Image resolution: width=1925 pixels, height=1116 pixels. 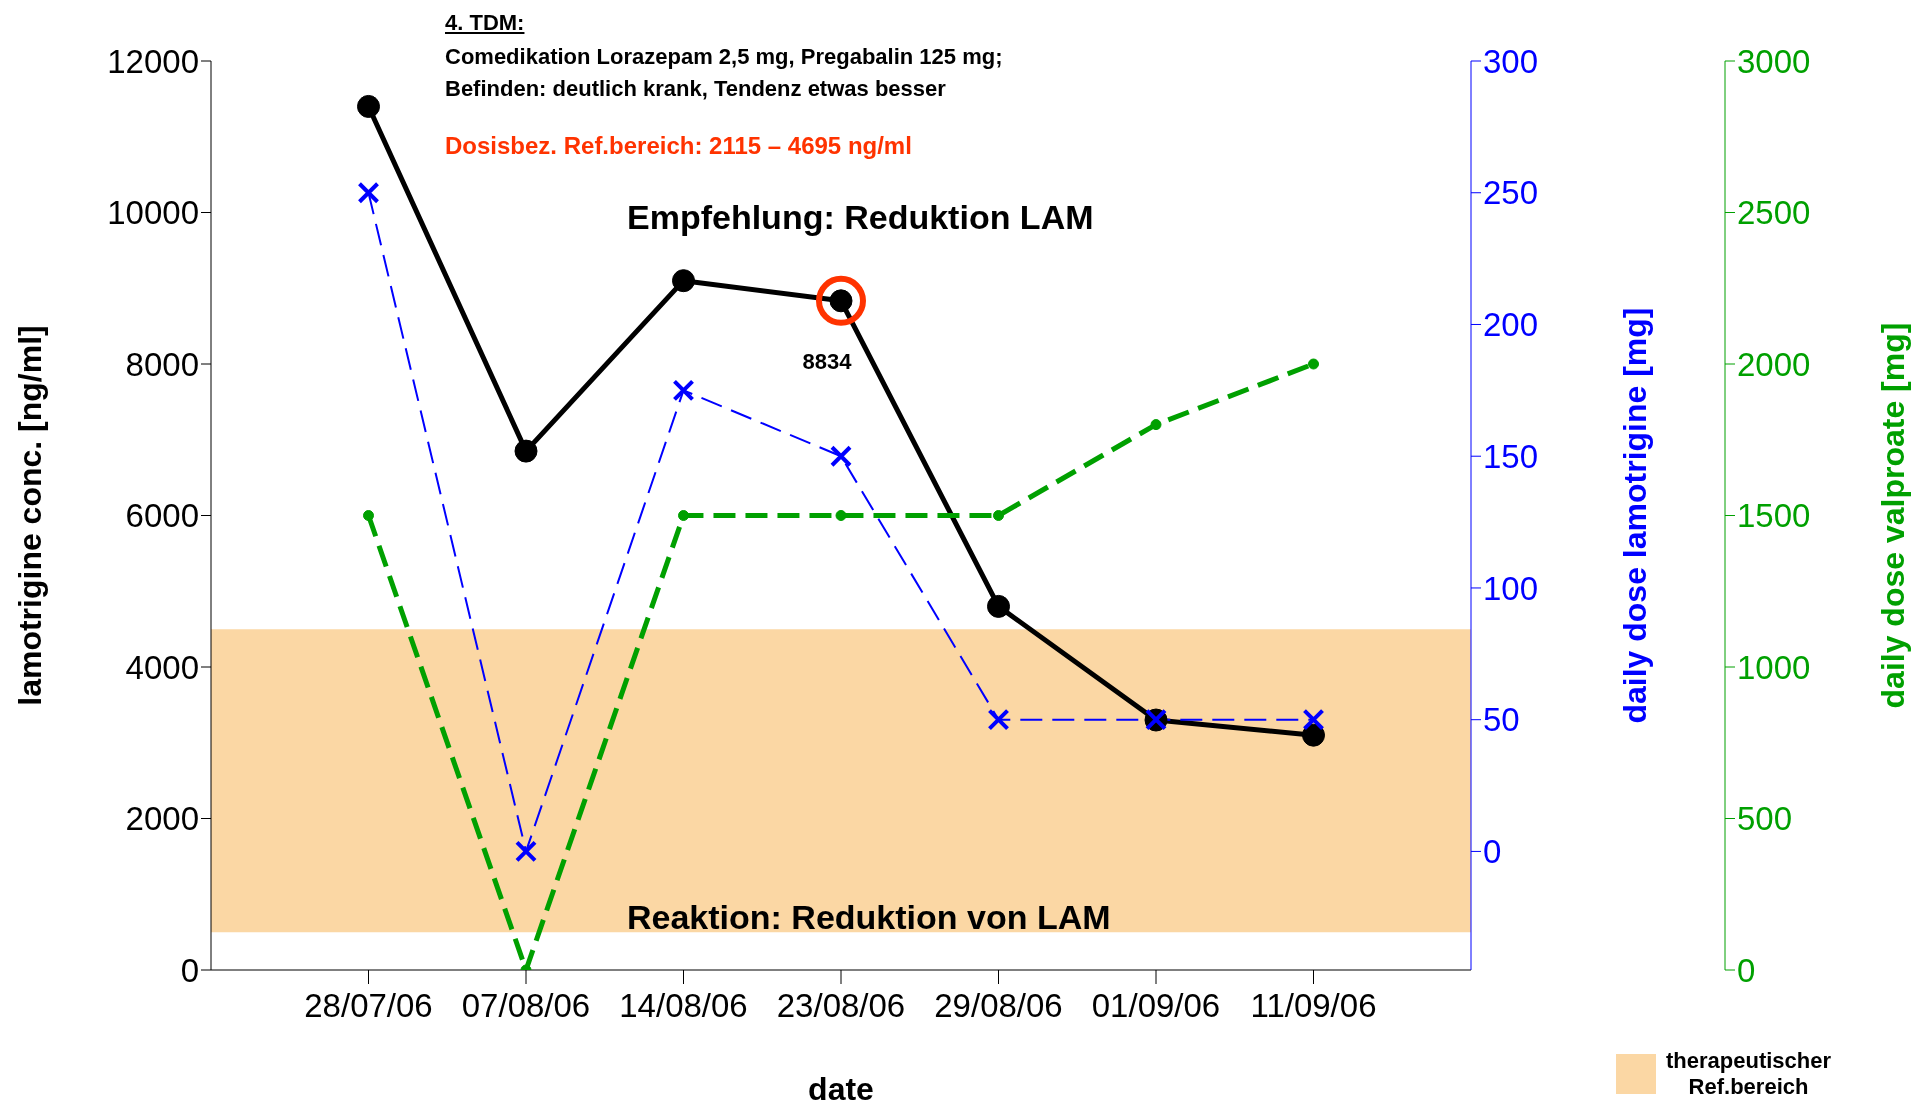 What do you see at coordinates (1313, 1006) in the screenshot?
I see `x-tick-label: 11/09/06` at bounding box center [1313, 1006].